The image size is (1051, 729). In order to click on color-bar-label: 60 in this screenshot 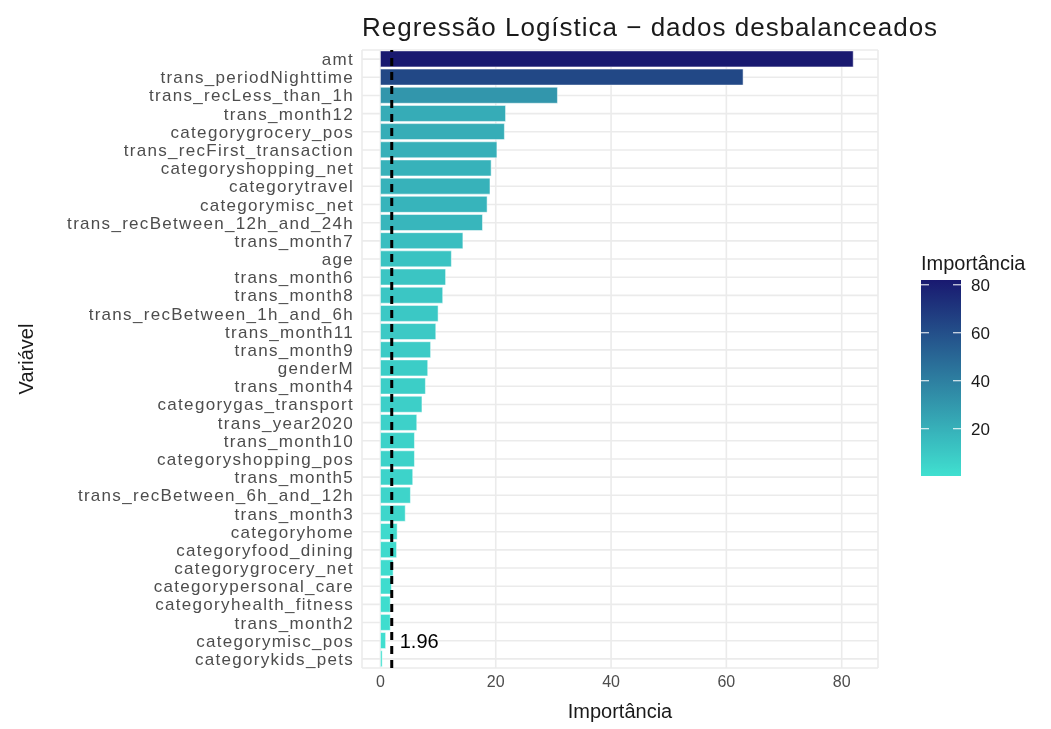, I will do `click(980, 333)`.